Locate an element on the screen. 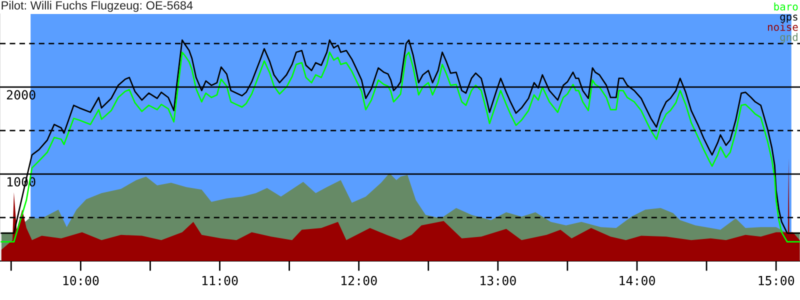  x-tick-label: 13:00 is located at coordinates (498, 281).